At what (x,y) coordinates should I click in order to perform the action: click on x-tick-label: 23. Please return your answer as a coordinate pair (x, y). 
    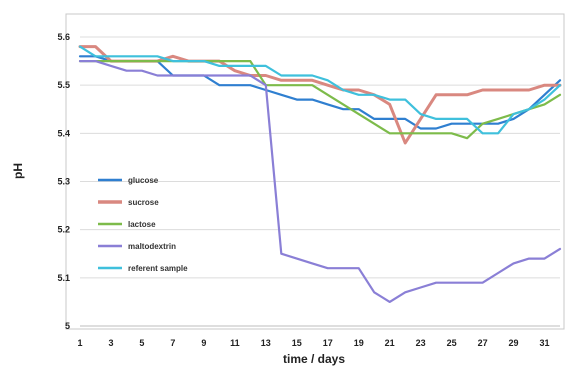
    Looking at the image, I should click on (421, 343).